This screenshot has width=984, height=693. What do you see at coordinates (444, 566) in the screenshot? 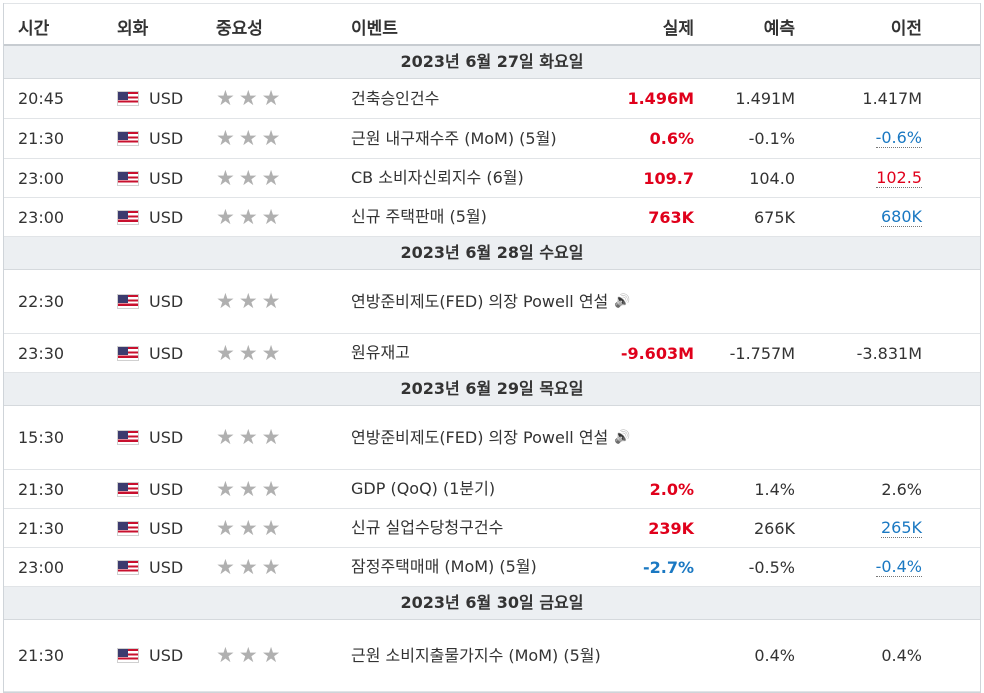
I see `event-name: 잠정주택매매 (MoM) (5월)` at bounding box center [444, 566].